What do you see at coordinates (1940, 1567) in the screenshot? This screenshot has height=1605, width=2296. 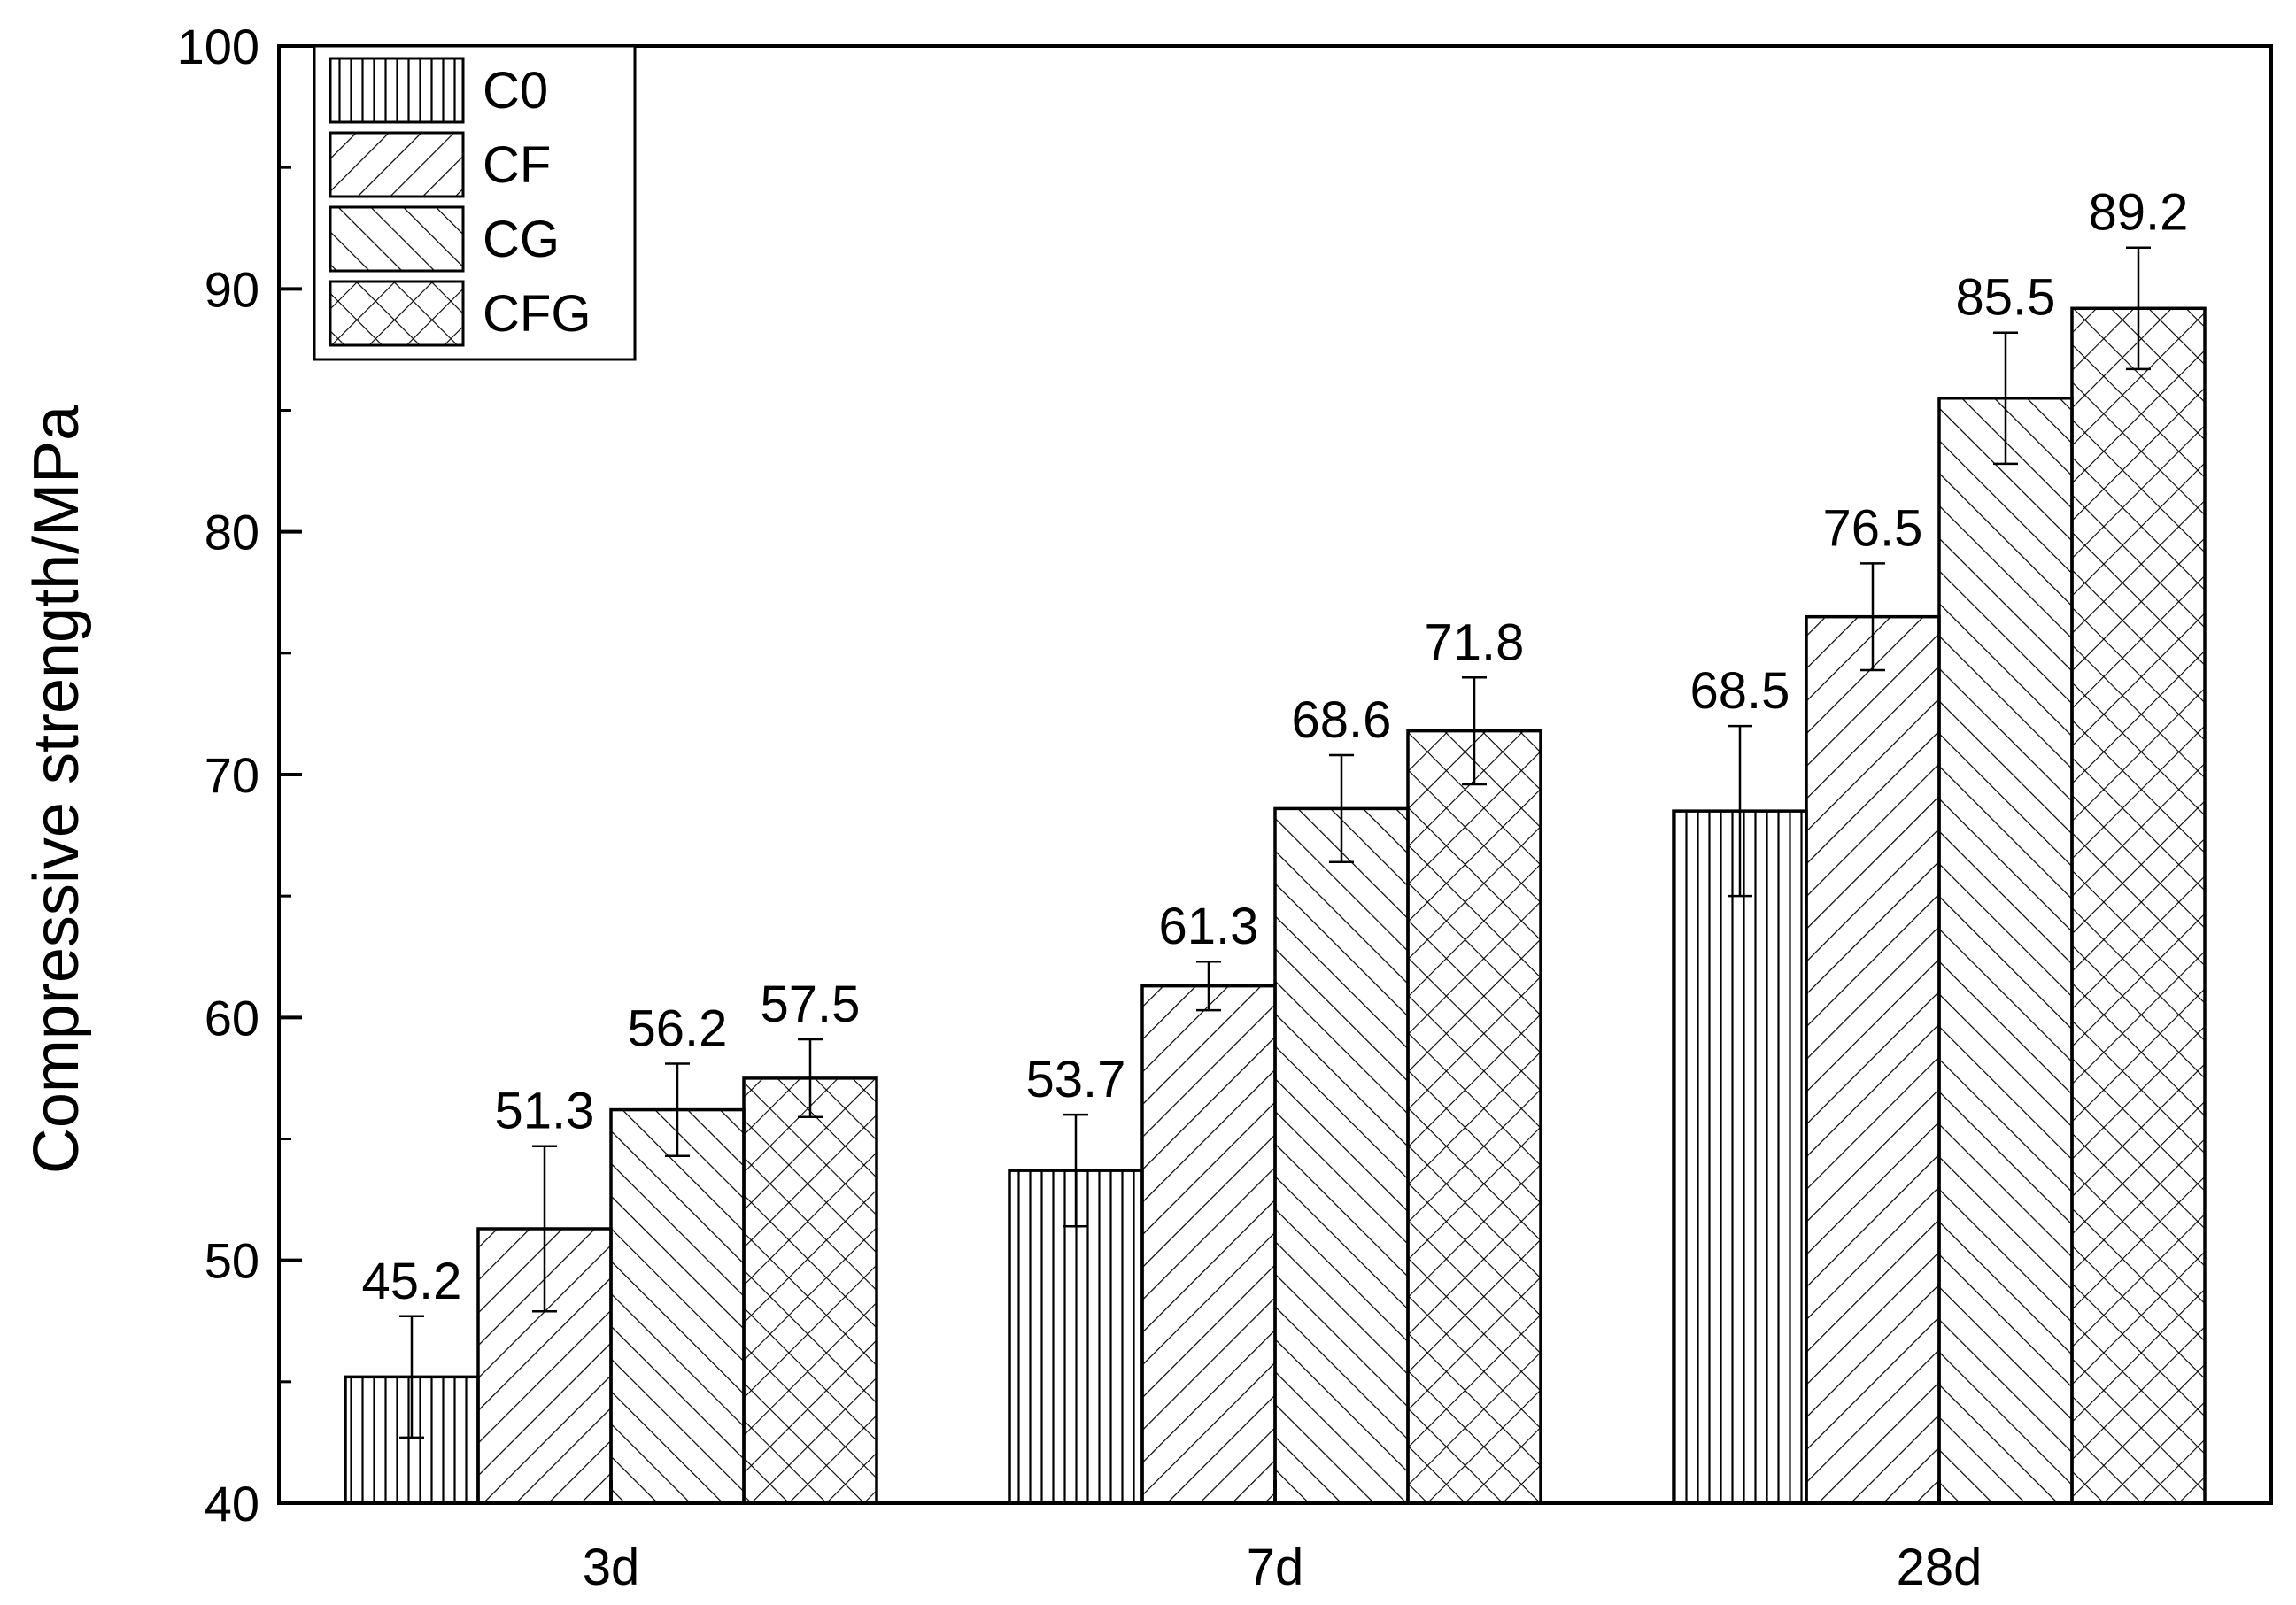 I see `x-tick-label: 28d` at bounding box center [1940, 1567].